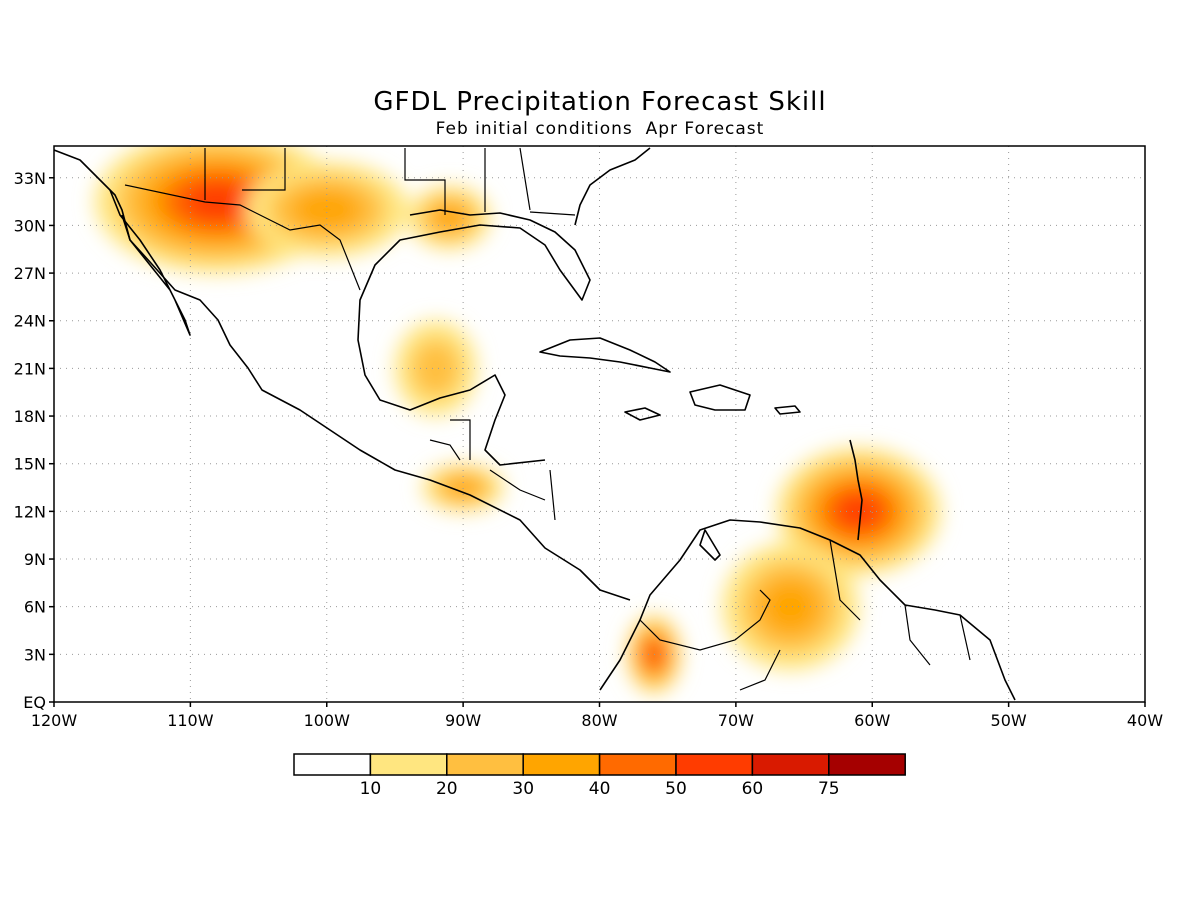 The height and width of the screenshot is (900, 1200). I want to click on coastline-lesser-antilles, so click(856, 490).